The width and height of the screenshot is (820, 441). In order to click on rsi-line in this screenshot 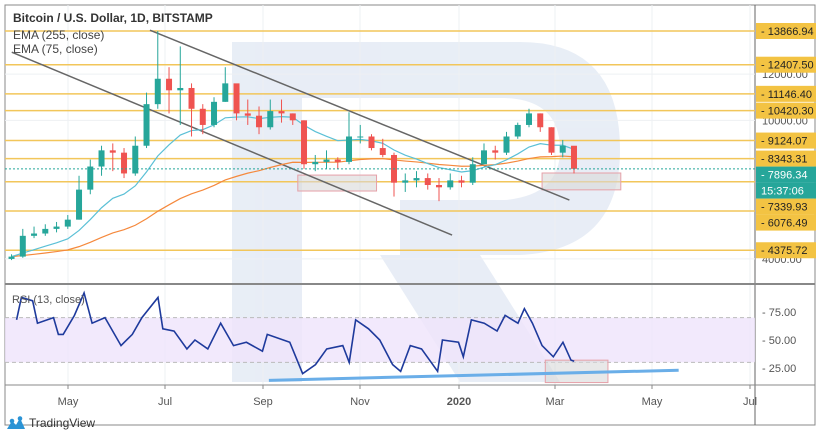, I will do `click(295, 332)`.